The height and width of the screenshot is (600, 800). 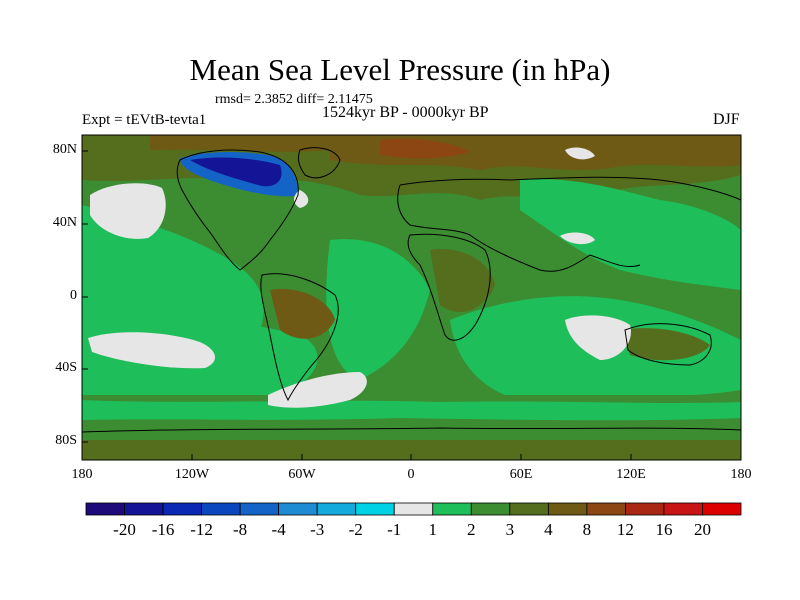 I want to click on map-title: Mean Sea Level Pressure (in hPa), so click(x=400, y=69).